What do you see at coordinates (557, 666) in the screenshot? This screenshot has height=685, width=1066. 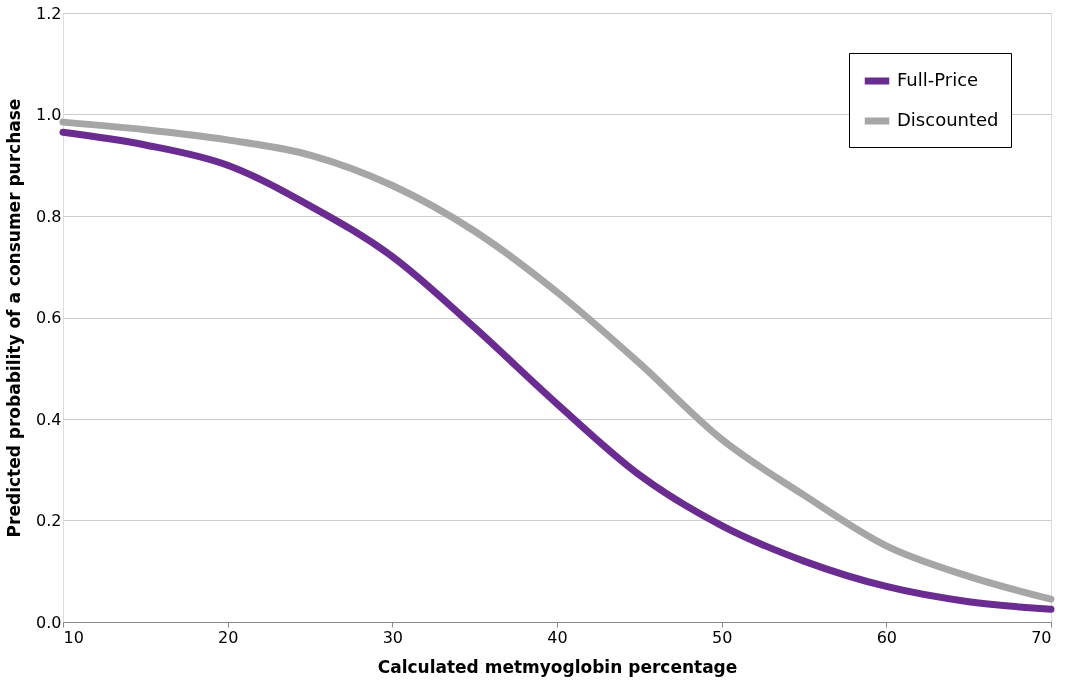 I see `x-axis-title: Calculated metmyoglobin percentage` at bounding box center [557, 666].